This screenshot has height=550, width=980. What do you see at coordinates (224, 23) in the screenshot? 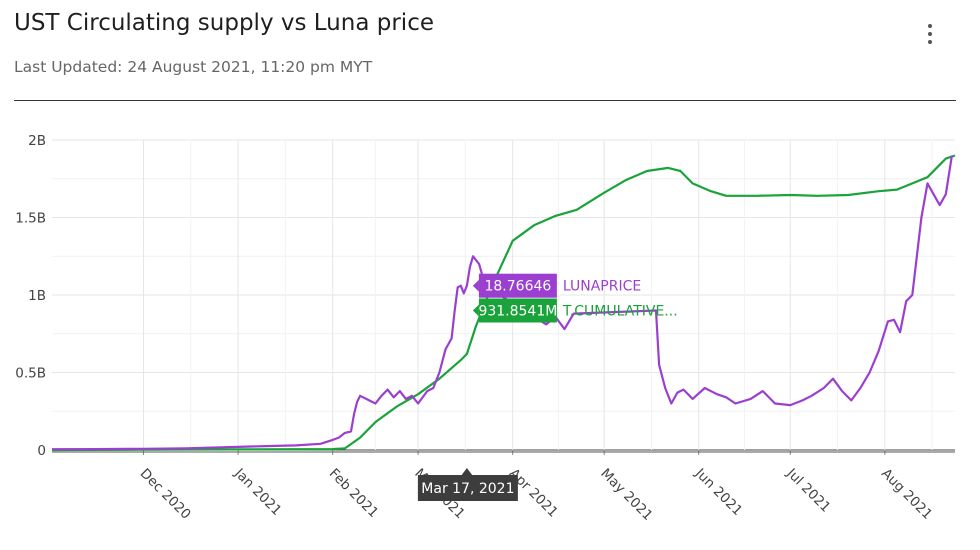
I see `chart-title: UST Circulating supply vs Luna price` at bounding box center [224, 23].